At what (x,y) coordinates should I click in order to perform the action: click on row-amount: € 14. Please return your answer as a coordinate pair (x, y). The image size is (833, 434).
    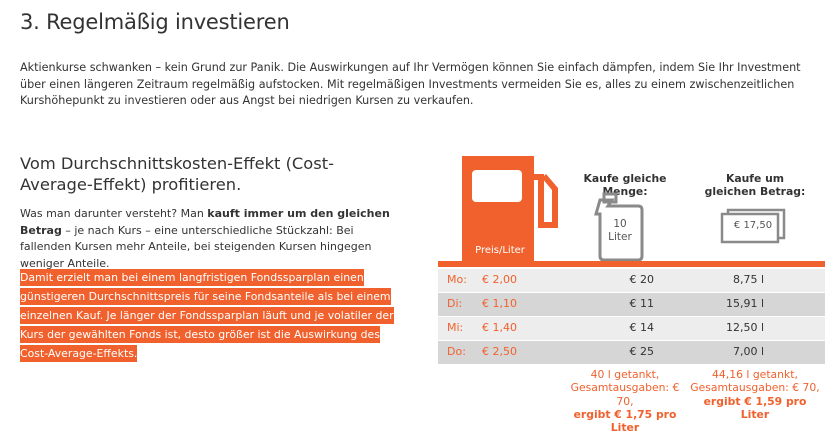
    Looking at the image, I should click on (642, 327).